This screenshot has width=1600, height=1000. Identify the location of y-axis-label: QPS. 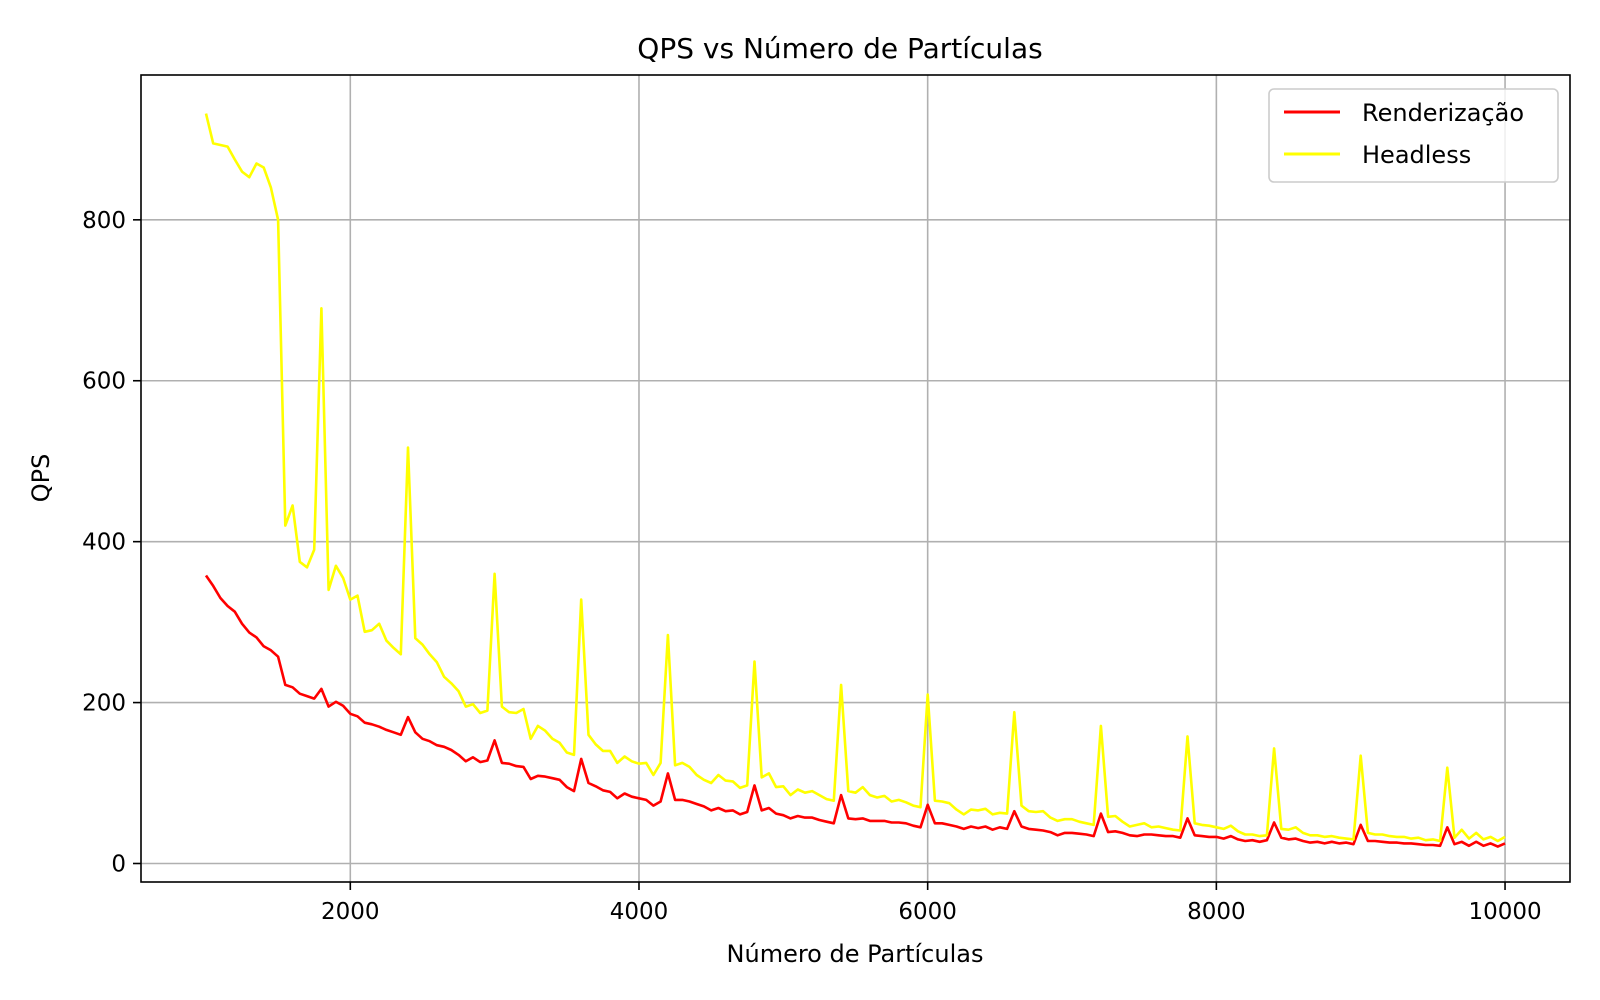
(41, 478).